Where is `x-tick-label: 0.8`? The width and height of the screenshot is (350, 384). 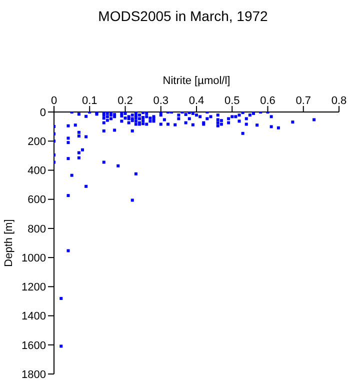
x-tick-label: 0.8 is located at coordinates (339, 101).